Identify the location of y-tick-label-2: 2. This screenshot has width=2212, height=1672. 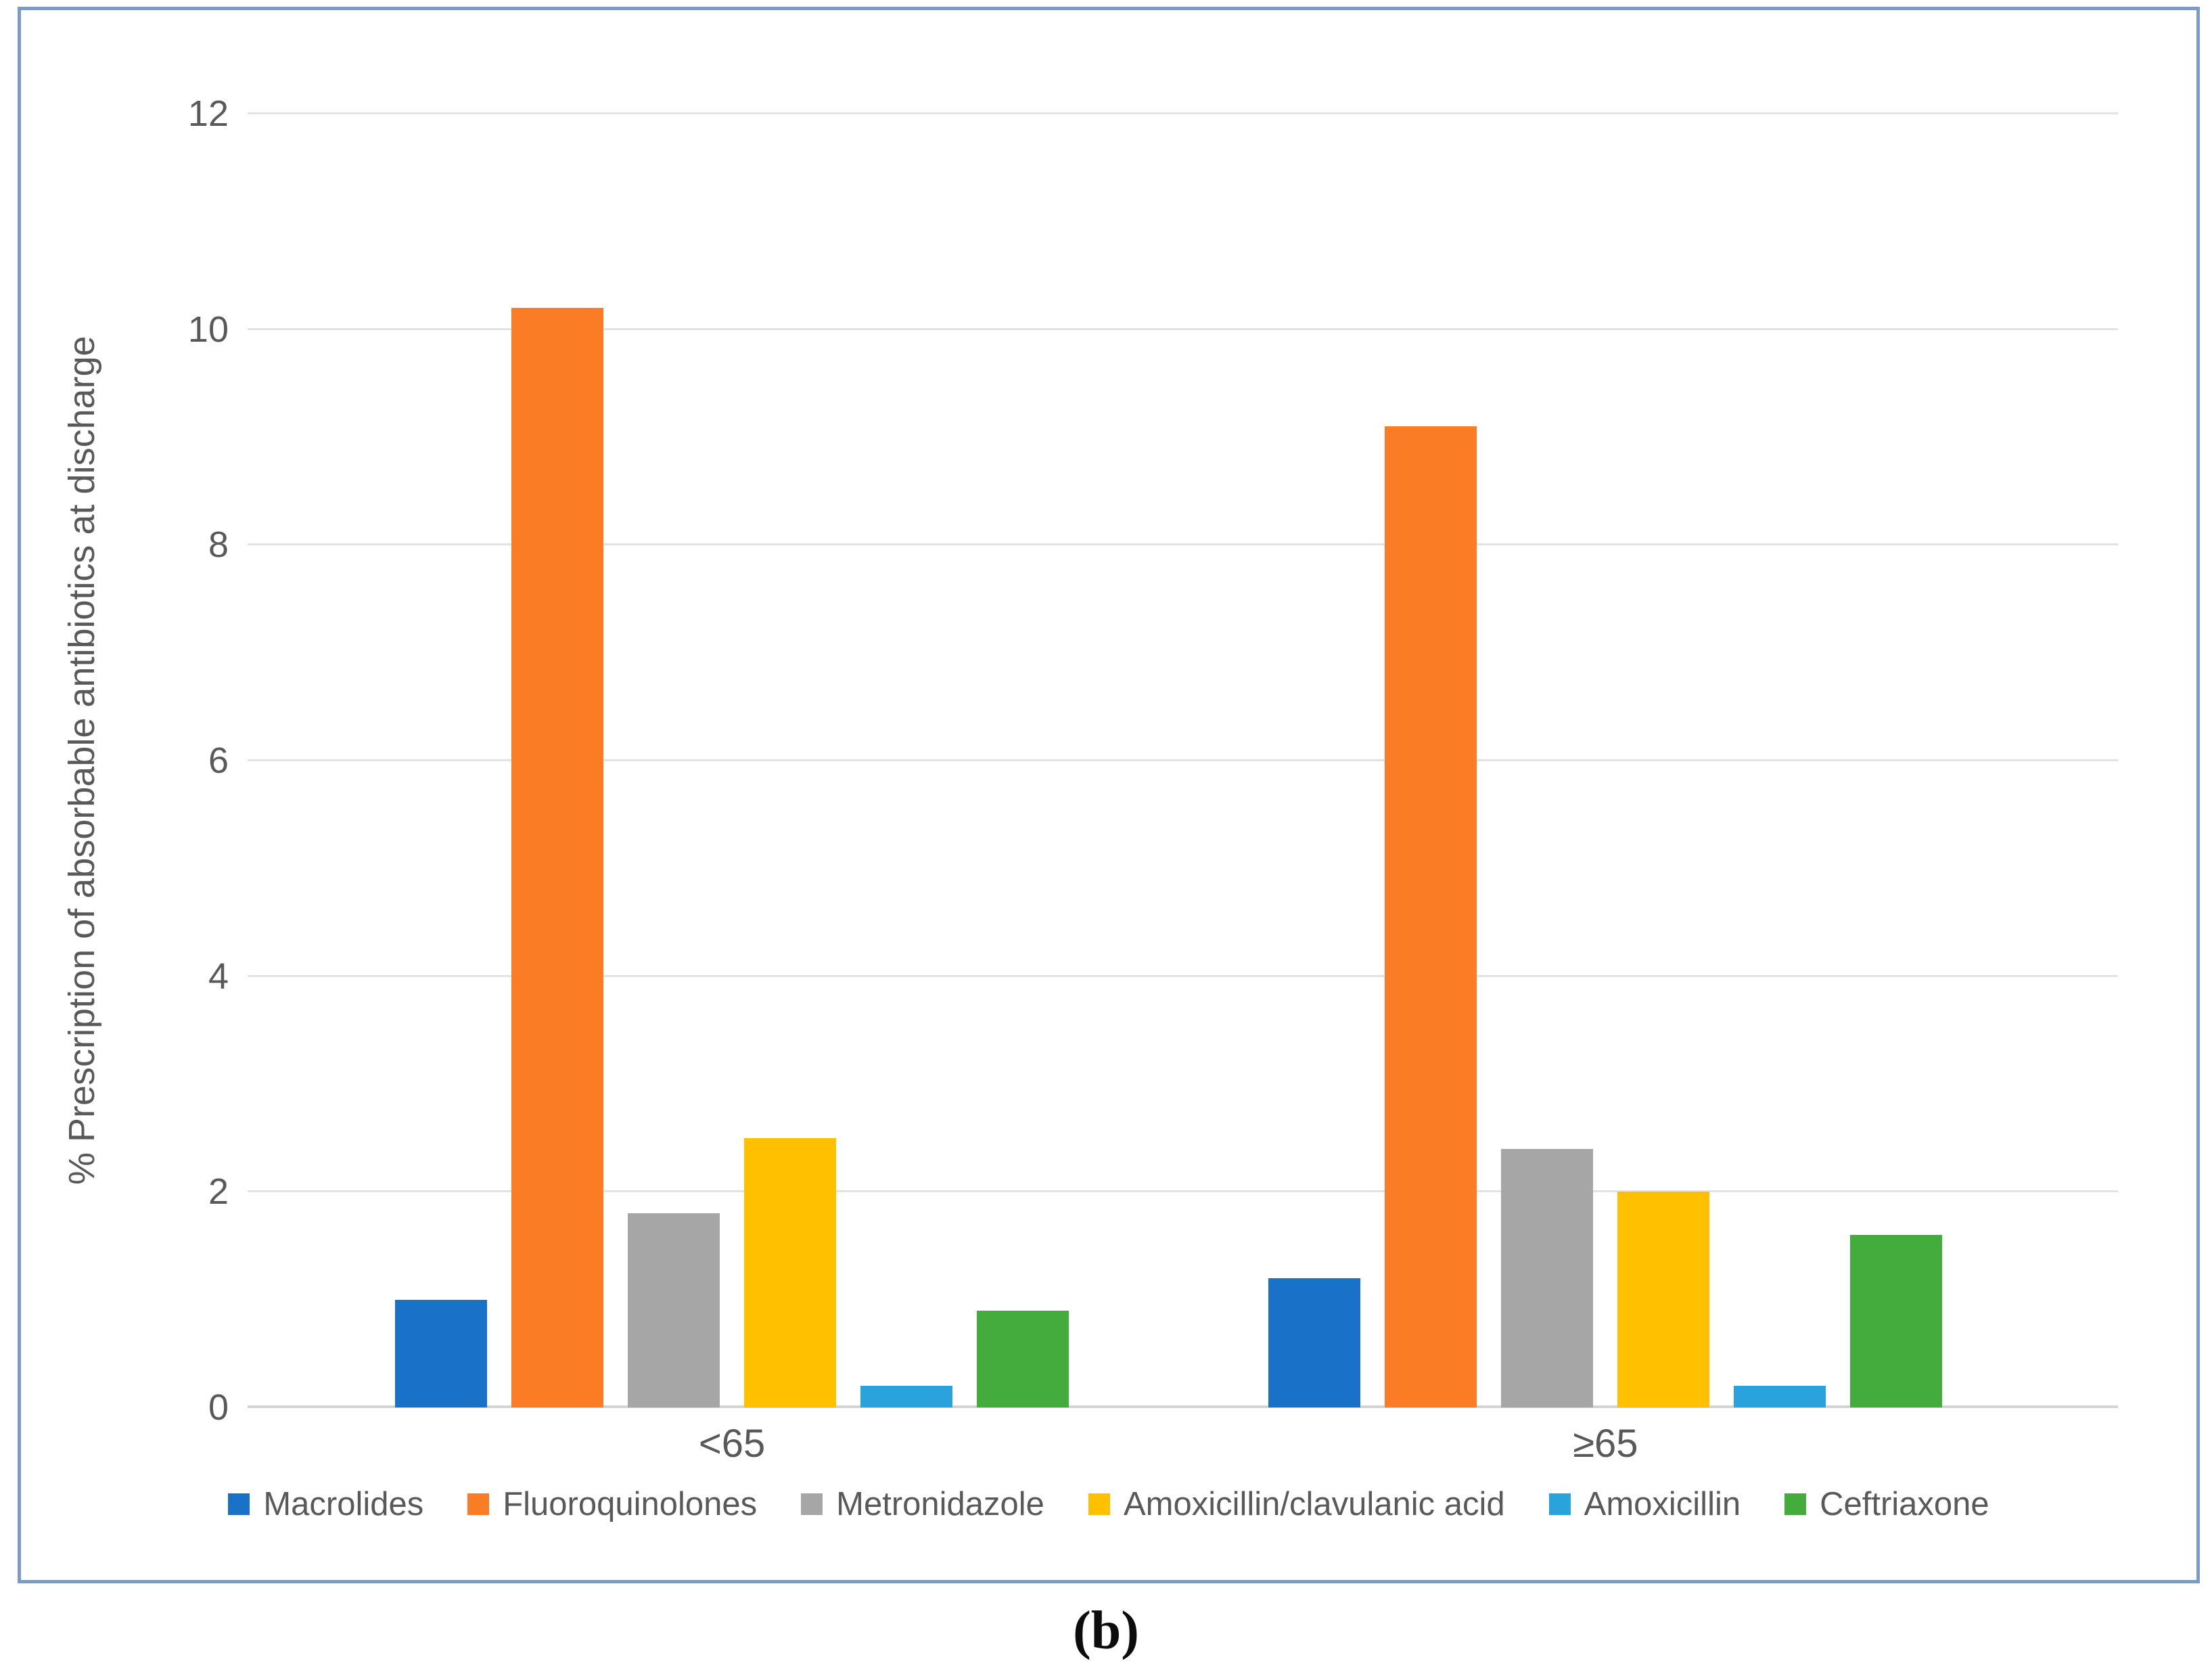
(218, 1192).